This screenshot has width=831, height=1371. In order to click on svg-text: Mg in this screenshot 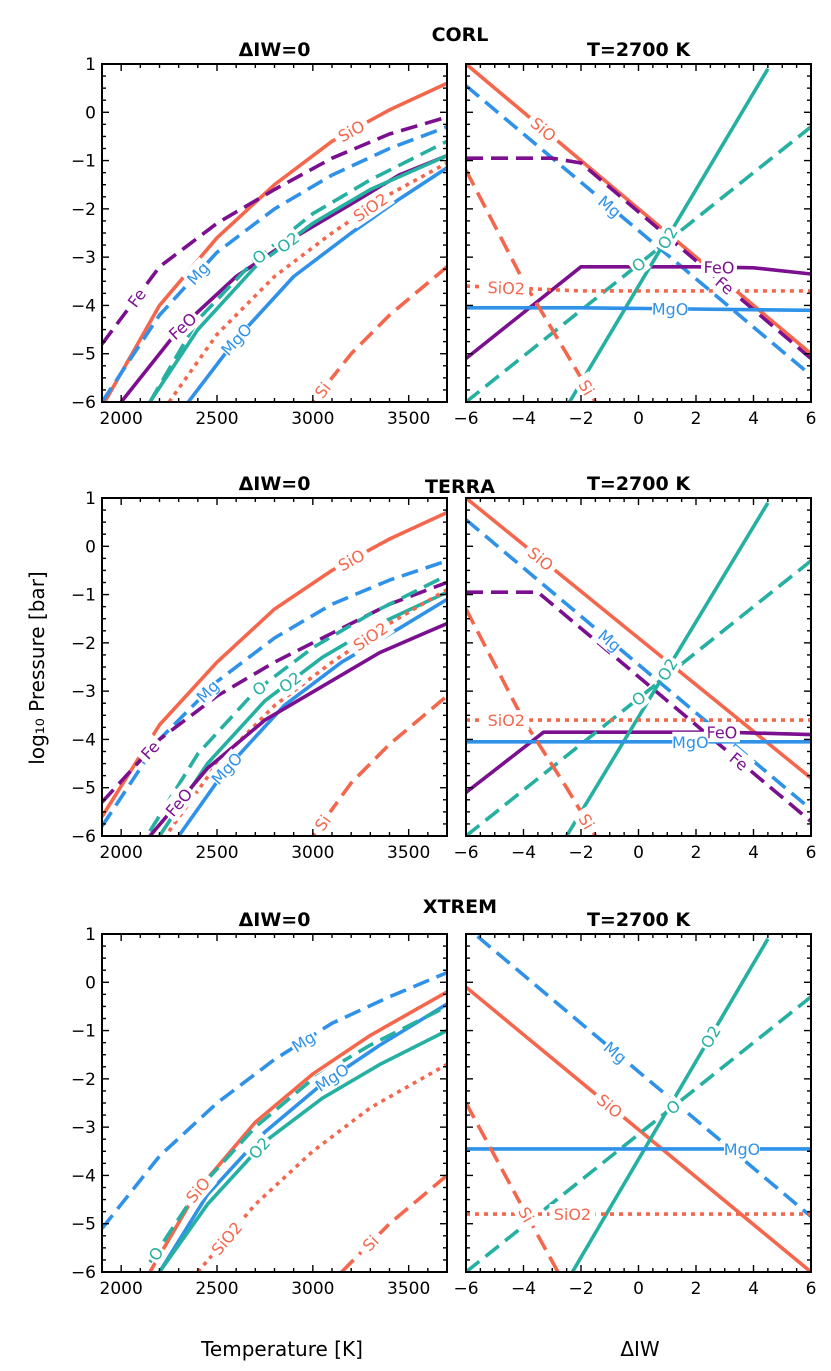, I will do `click(303, 1041)`.